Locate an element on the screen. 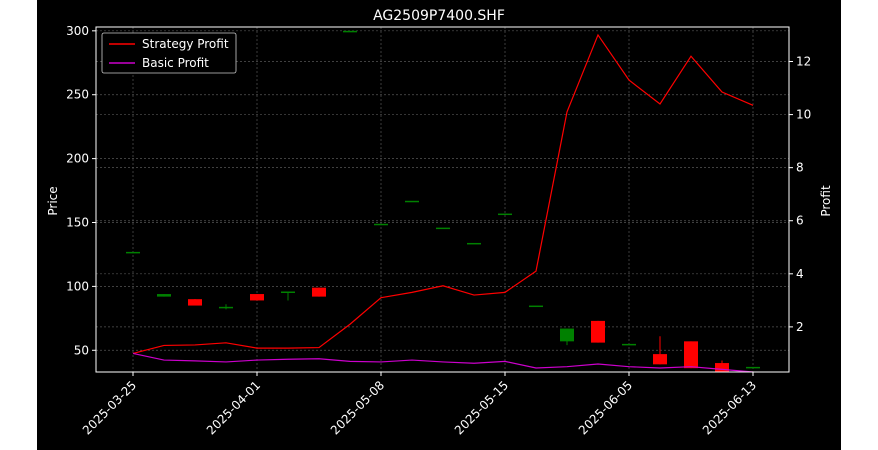 This screenshot has width=878, height=450. y2-tick-label: 8 is located at coordinates (800, 168).